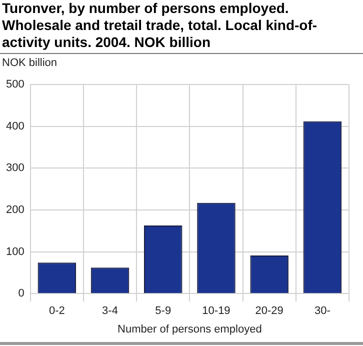 The height and width of the screenshot is (346, 363). I want to click on y-tick-label: 200, so click(15, 210).